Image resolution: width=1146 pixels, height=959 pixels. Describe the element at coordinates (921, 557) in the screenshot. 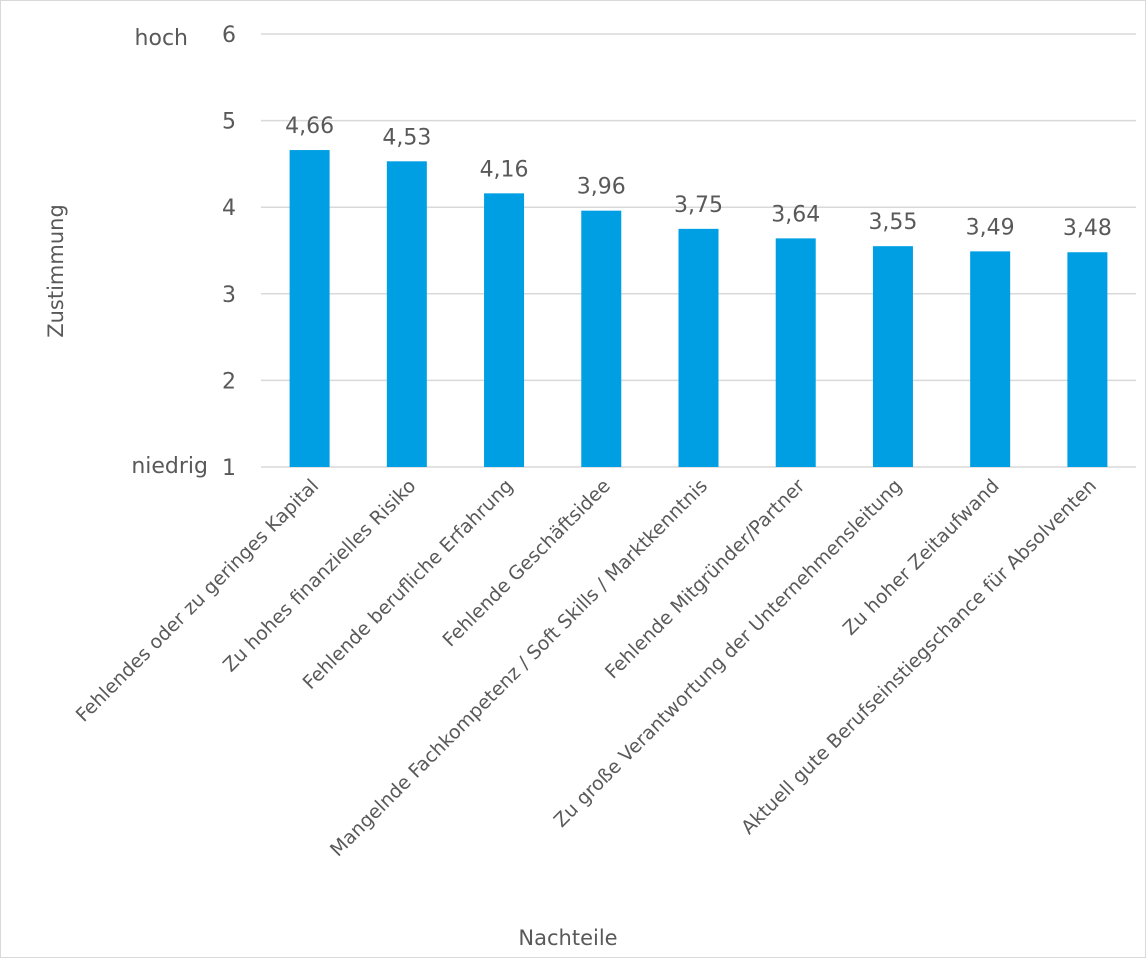

I see `x-category-label: Zu hoher Zeitaufwand` at that location.